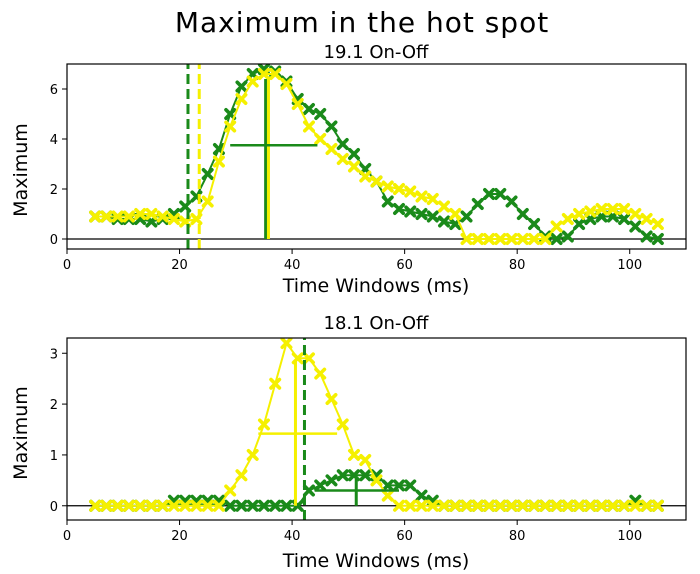  I want to click on x-tick-label: 0, so click(67, 265).